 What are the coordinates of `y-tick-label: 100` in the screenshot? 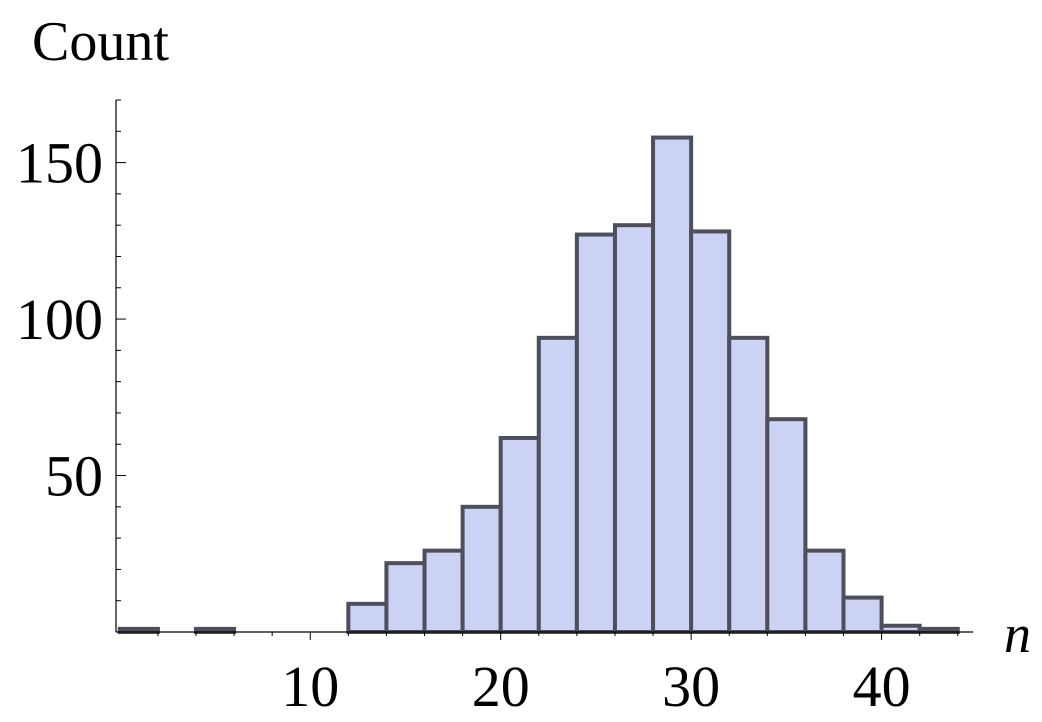 It's located at (59, 319).